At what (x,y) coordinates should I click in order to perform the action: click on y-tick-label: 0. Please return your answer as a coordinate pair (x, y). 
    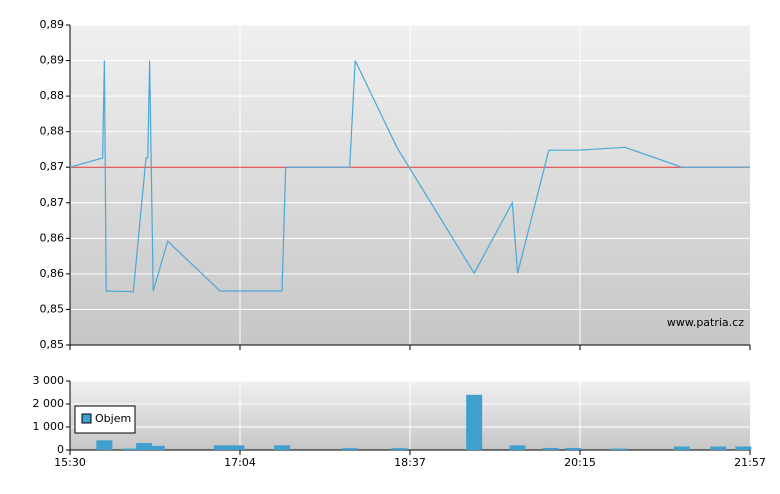
    Looking at the image, I should click on (60, 449).